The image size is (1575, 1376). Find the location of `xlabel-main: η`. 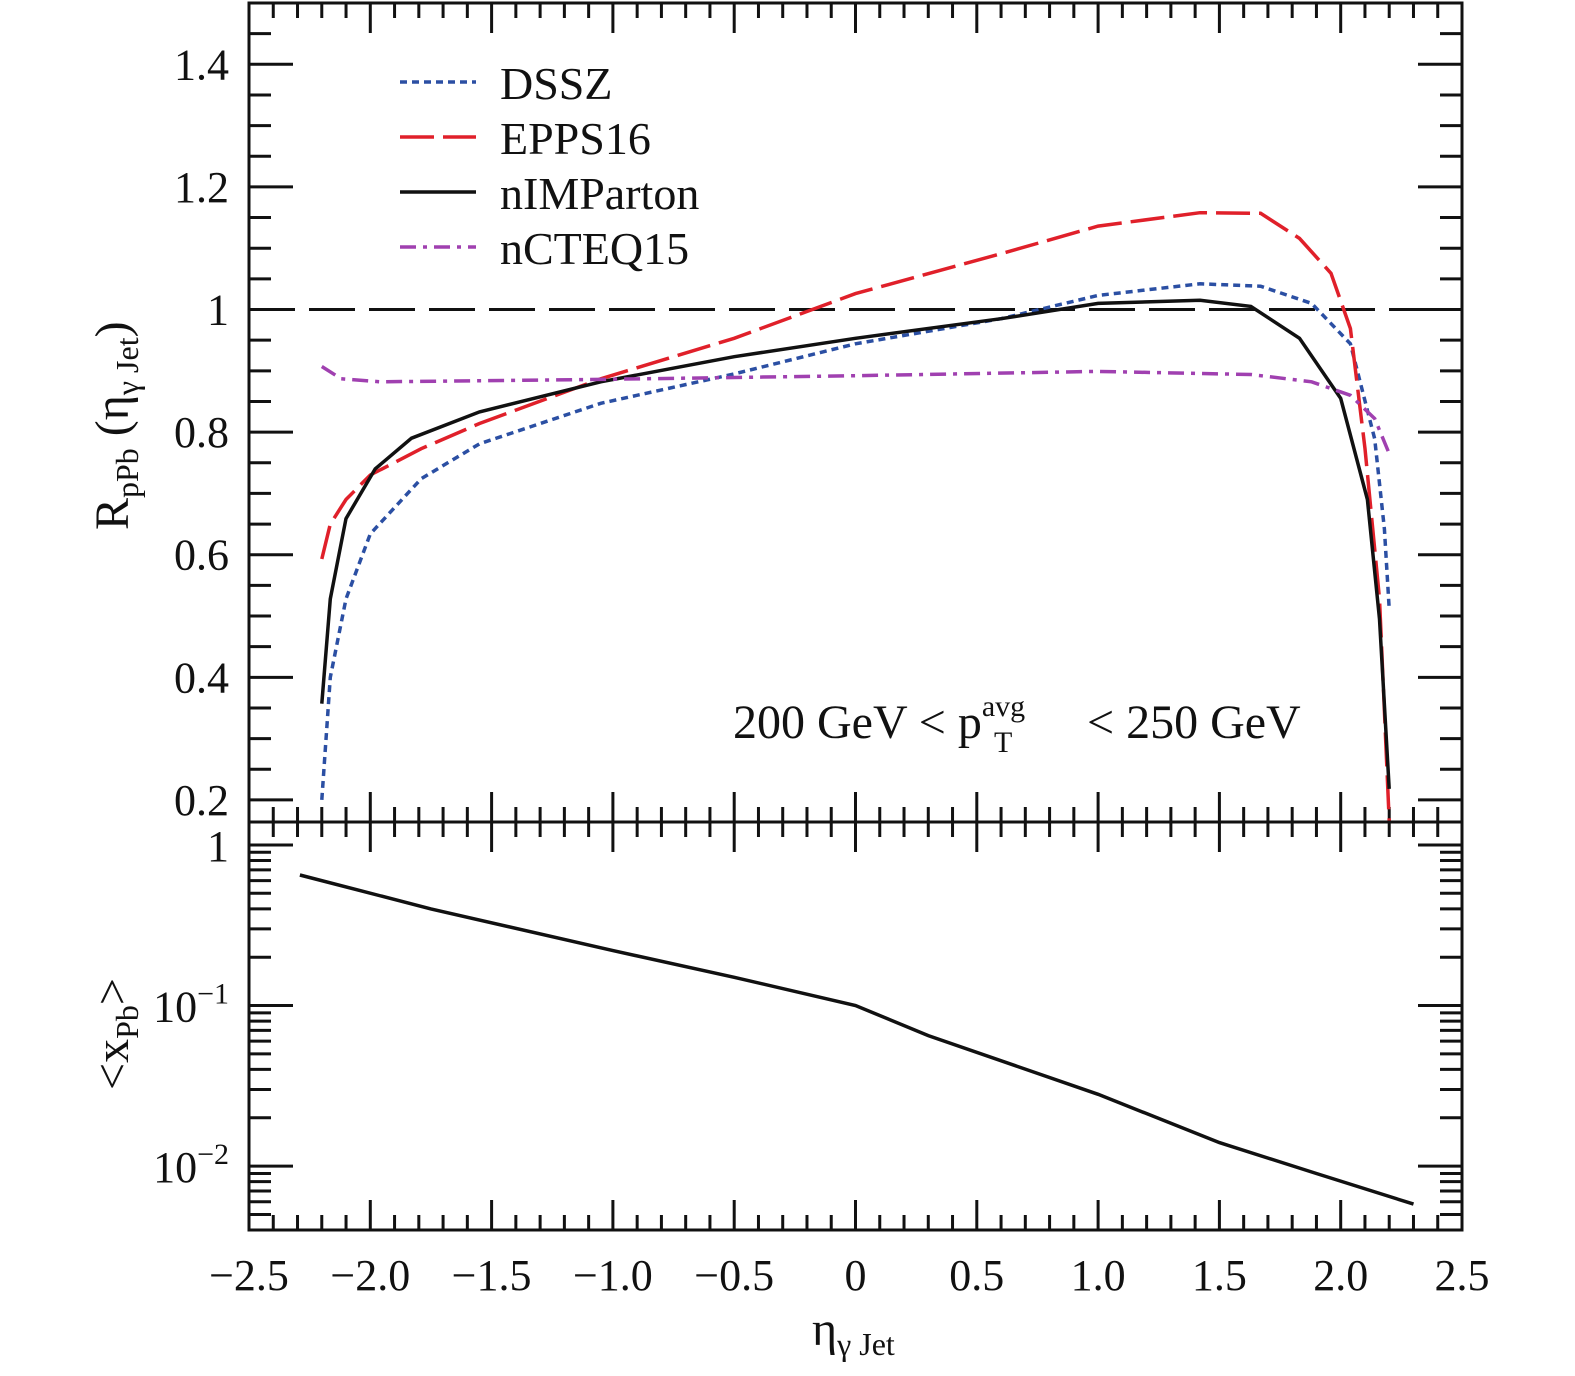

xlabel-main: η is located at coordinates (824, 1329).